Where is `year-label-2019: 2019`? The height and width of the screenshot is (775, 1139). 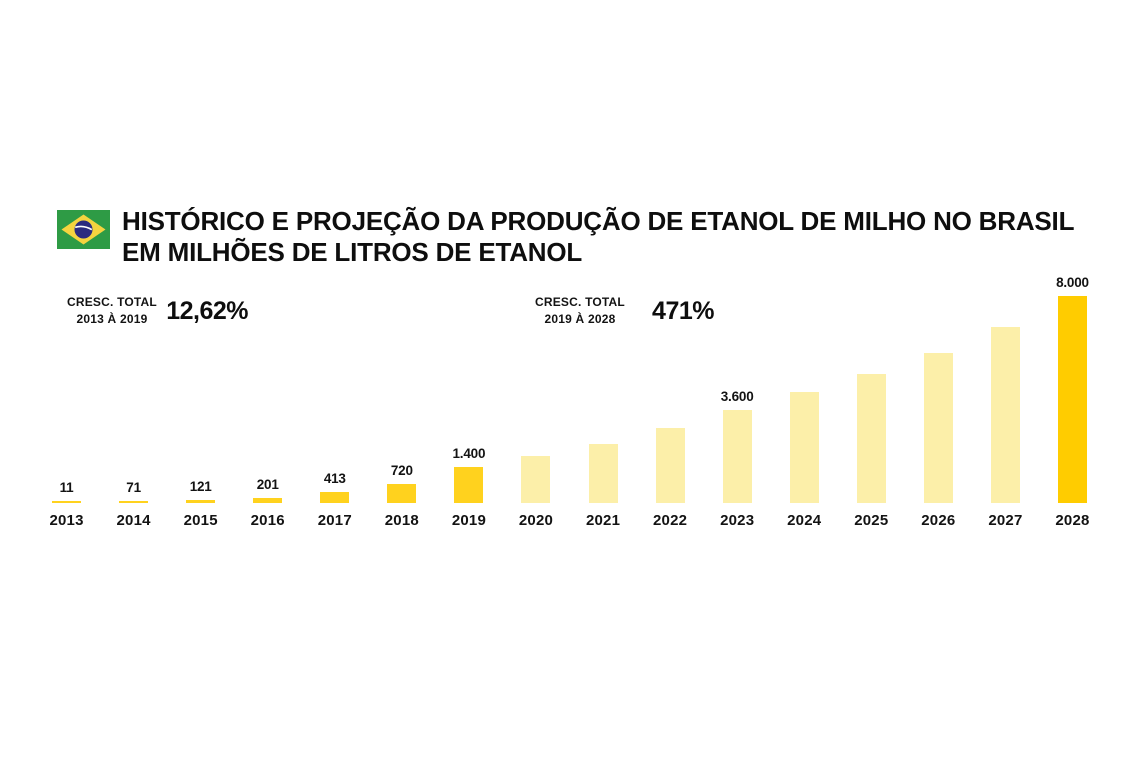 year-label-2019: 2019 is located at coordinates (468, 520).